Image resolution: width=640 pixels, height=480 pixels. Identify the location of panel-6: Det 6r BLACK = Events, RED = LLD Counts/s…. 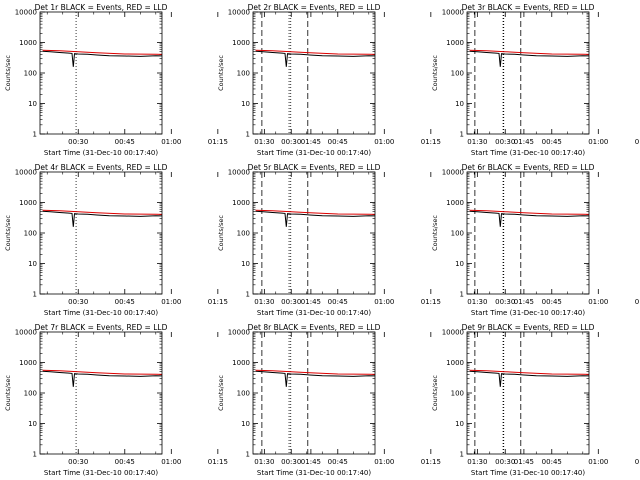
(535, 240).